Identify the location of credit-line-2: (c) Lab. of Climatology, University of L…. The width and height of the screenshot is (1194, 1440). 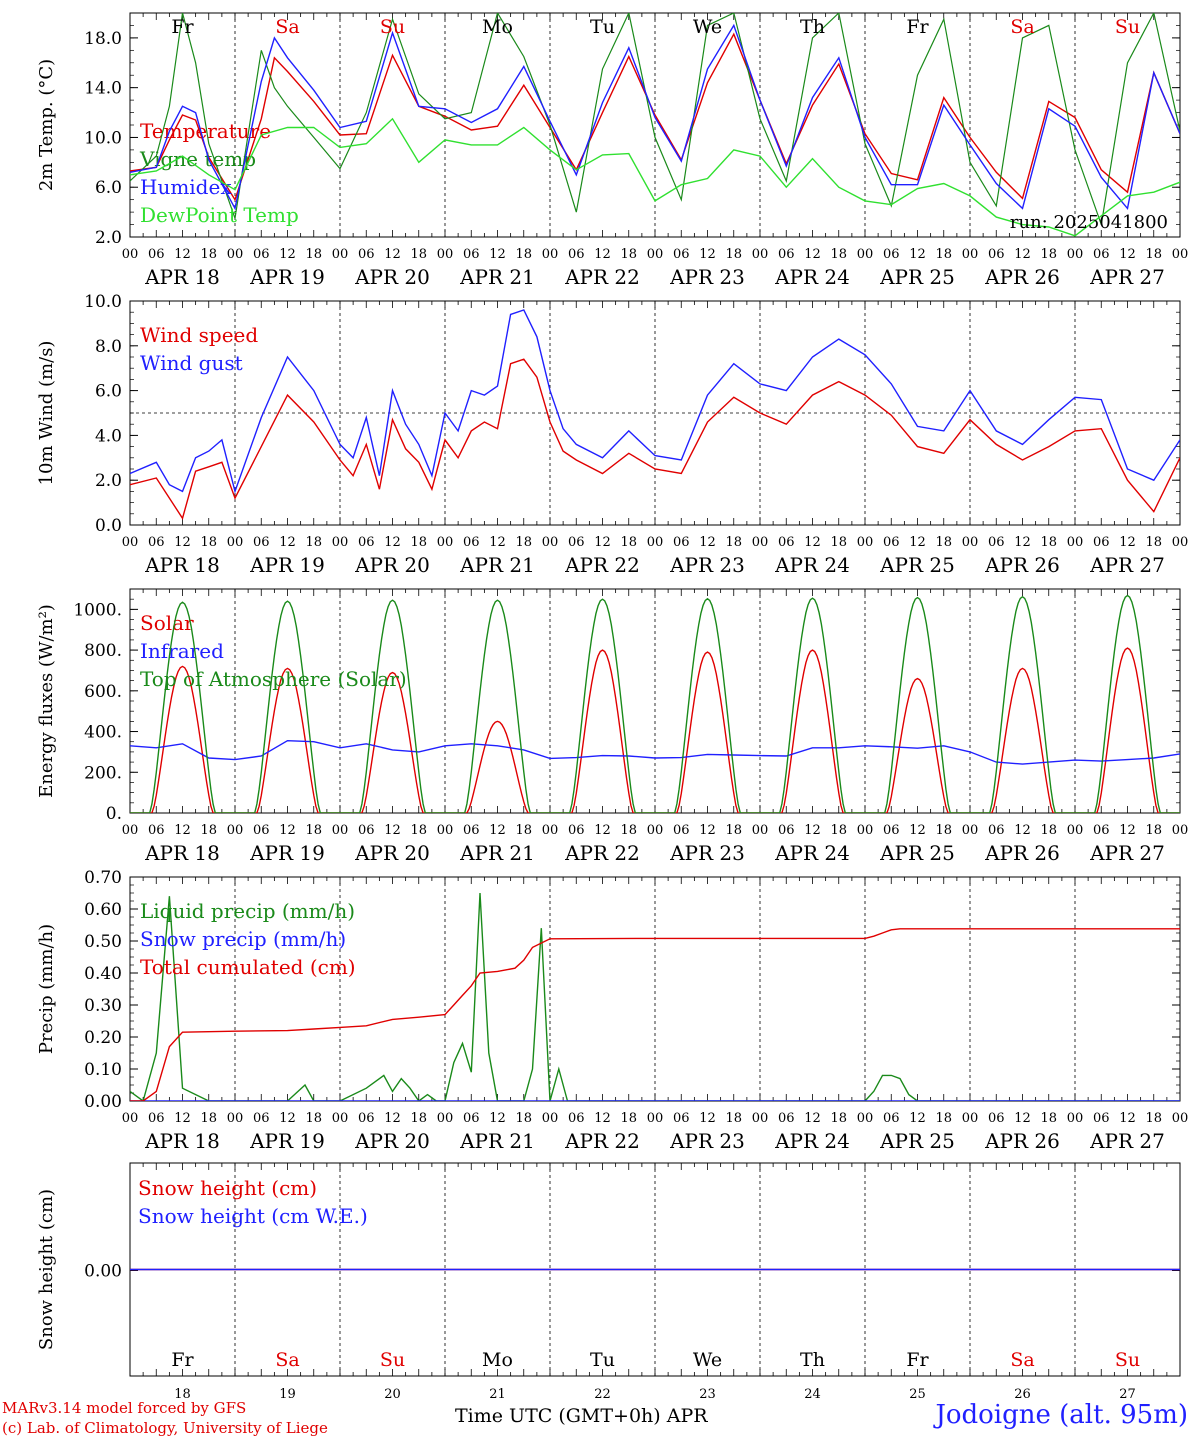
(165, 1428).